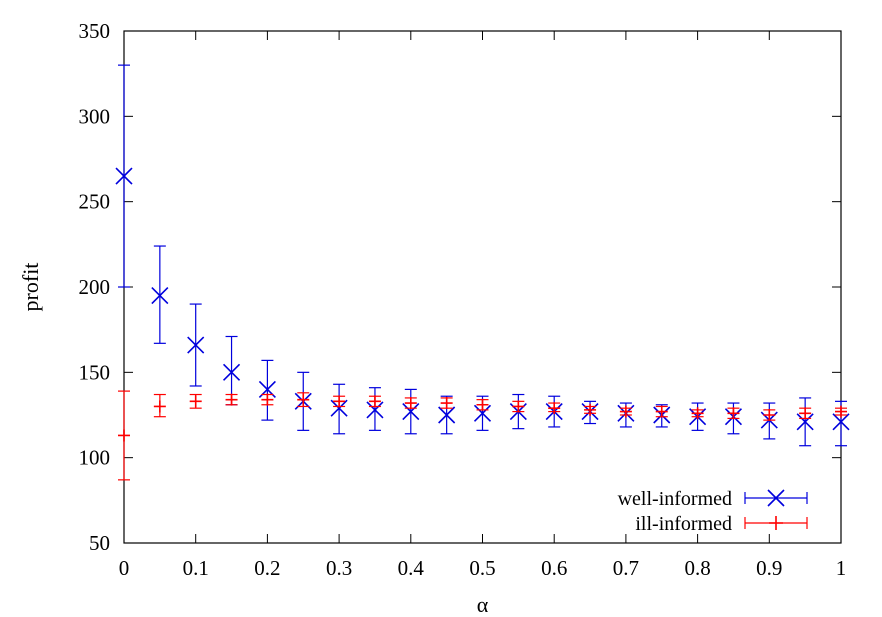 This screenshot has height=617, width=882. Describe the element at coordinates (482, 435) in the screenshot. I see `series-ill-informed` at that location.